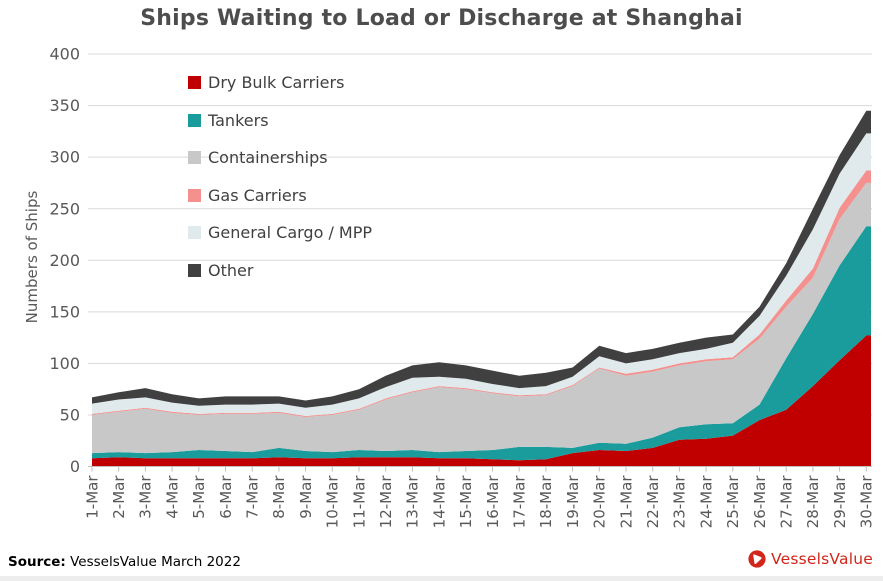 The width and height of the screenshot is (883, 581). What do you see at coordinates (493, 502) in the screenshot?
I see `x-tick-label: 16-Mar` at bounding box center [493, 502].